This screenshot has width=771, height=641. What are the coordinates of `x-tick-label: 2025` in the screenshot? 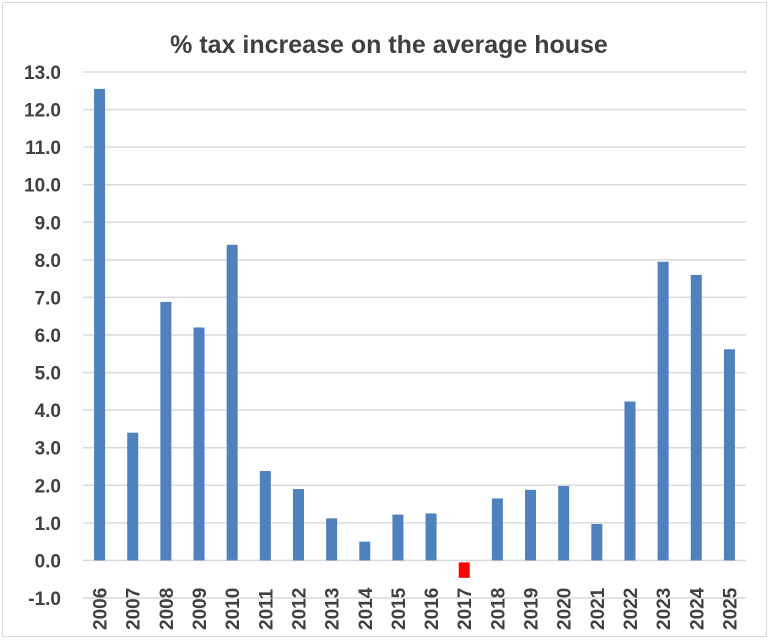 It's located at (730, 608).